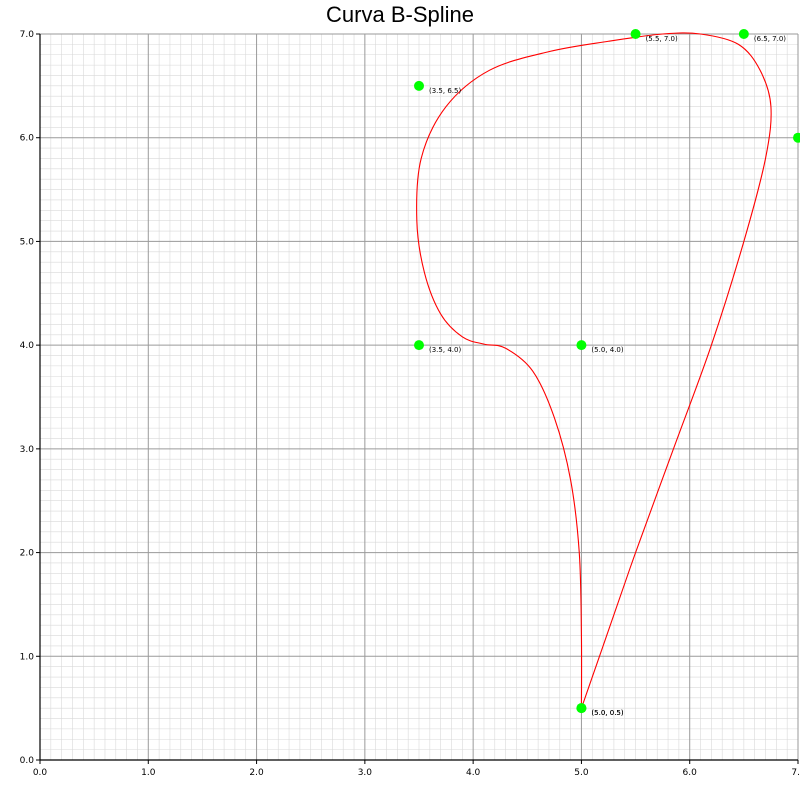 The image size is (800, 800). Describe the element at coordinates (365, 773) in the screenshot. I see `x-tick-label: 3.0` at that location.